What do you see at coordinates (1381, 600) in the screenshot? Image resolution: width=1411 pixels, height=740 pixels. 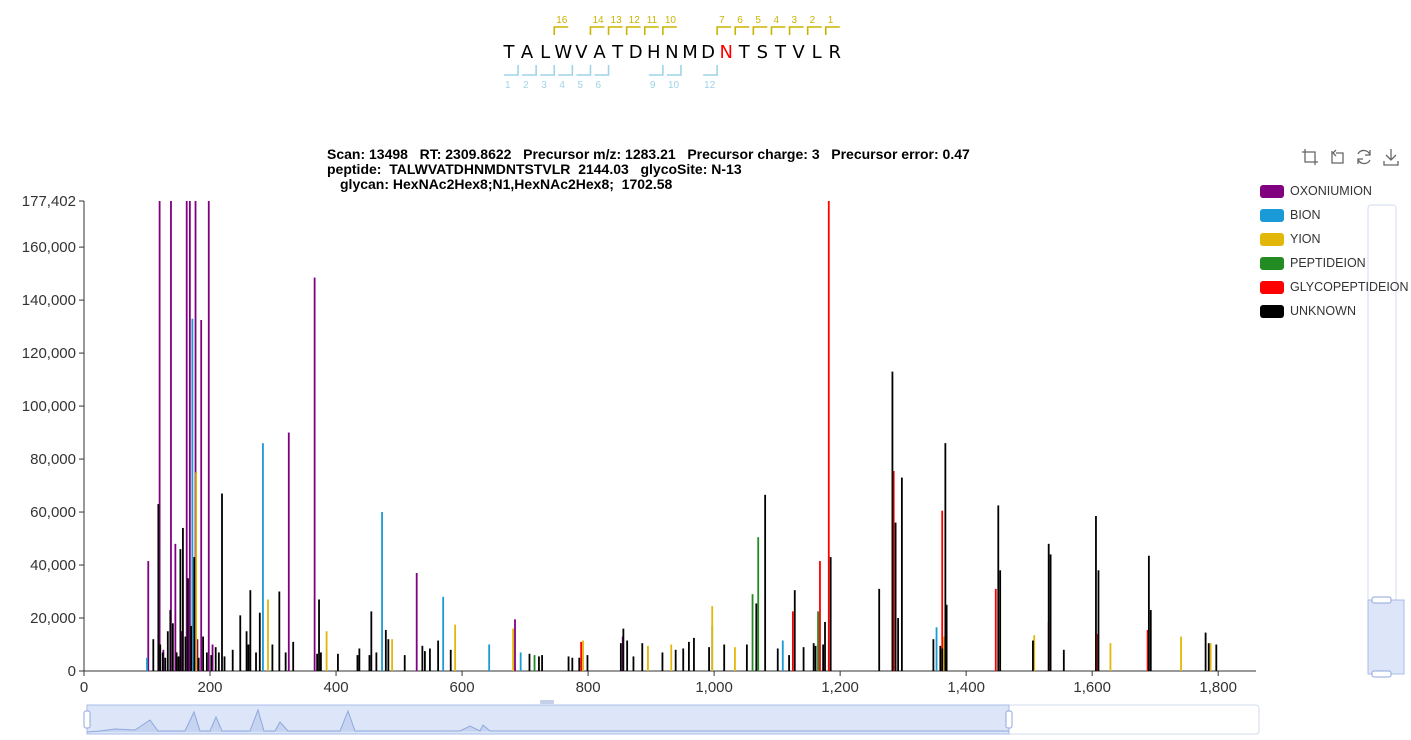 I see `y-zoom-handle-top` at bounding box center [1381, 600].